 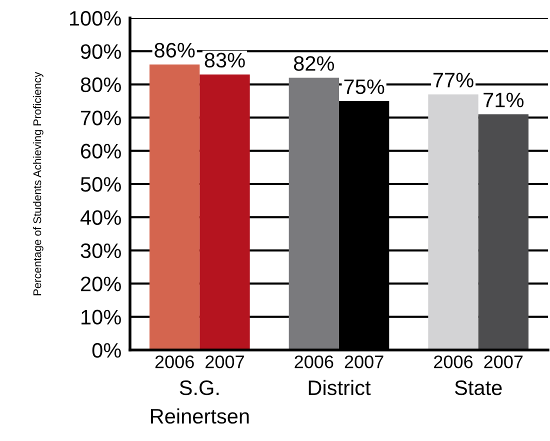 I want to click on y-tick-label: 20%, so click(x=101, y=284).